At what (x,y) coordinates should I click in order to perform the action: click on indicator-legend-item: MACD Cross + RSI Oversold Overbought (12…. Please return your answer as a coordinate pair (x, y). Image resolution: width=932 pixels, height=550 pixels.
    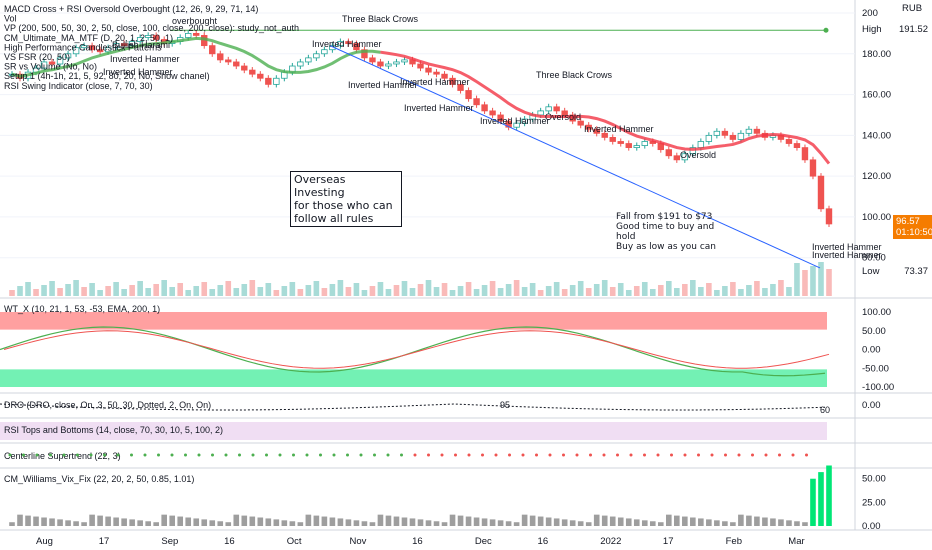
    Looking at the image, I should click on (131, 9).